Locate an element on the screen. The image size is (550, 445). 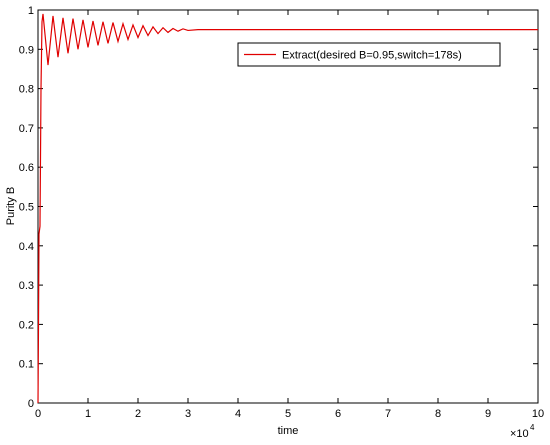
y-tick-label: 0 is located at coordinates (31, 404).